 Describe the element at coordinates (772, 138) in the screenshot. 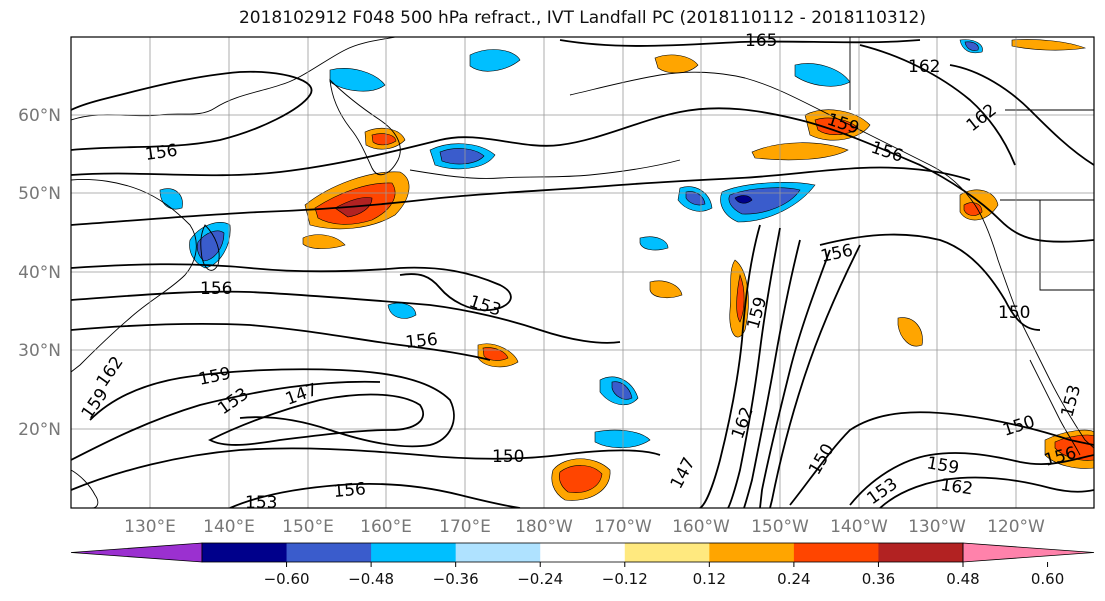

I see `alaska-coastline` at that location.